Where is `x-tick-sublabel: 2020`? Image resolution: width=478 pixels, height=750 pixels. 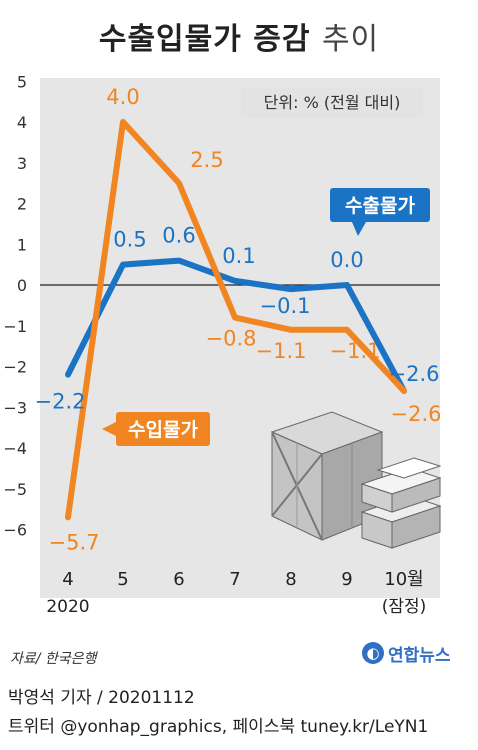 x-tick-sublabel: 2020 is located at coordinates (67, 607).